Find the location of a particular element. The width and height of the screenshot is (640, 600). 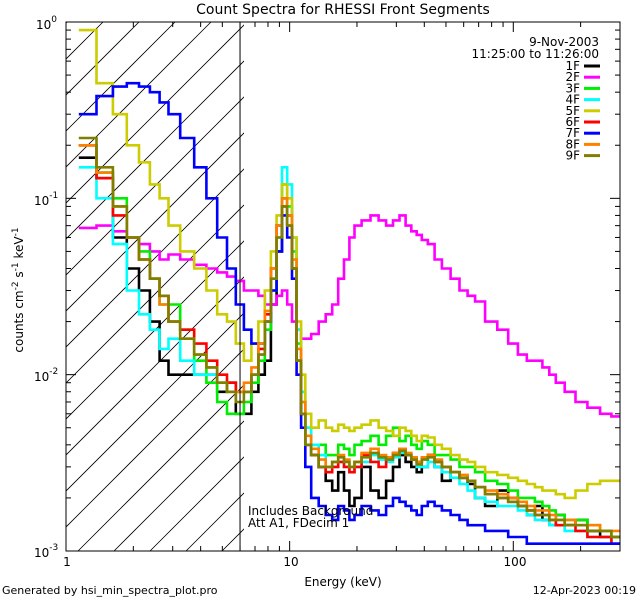

svg-text: 10⁻³ is located at coordinates (46, 551).